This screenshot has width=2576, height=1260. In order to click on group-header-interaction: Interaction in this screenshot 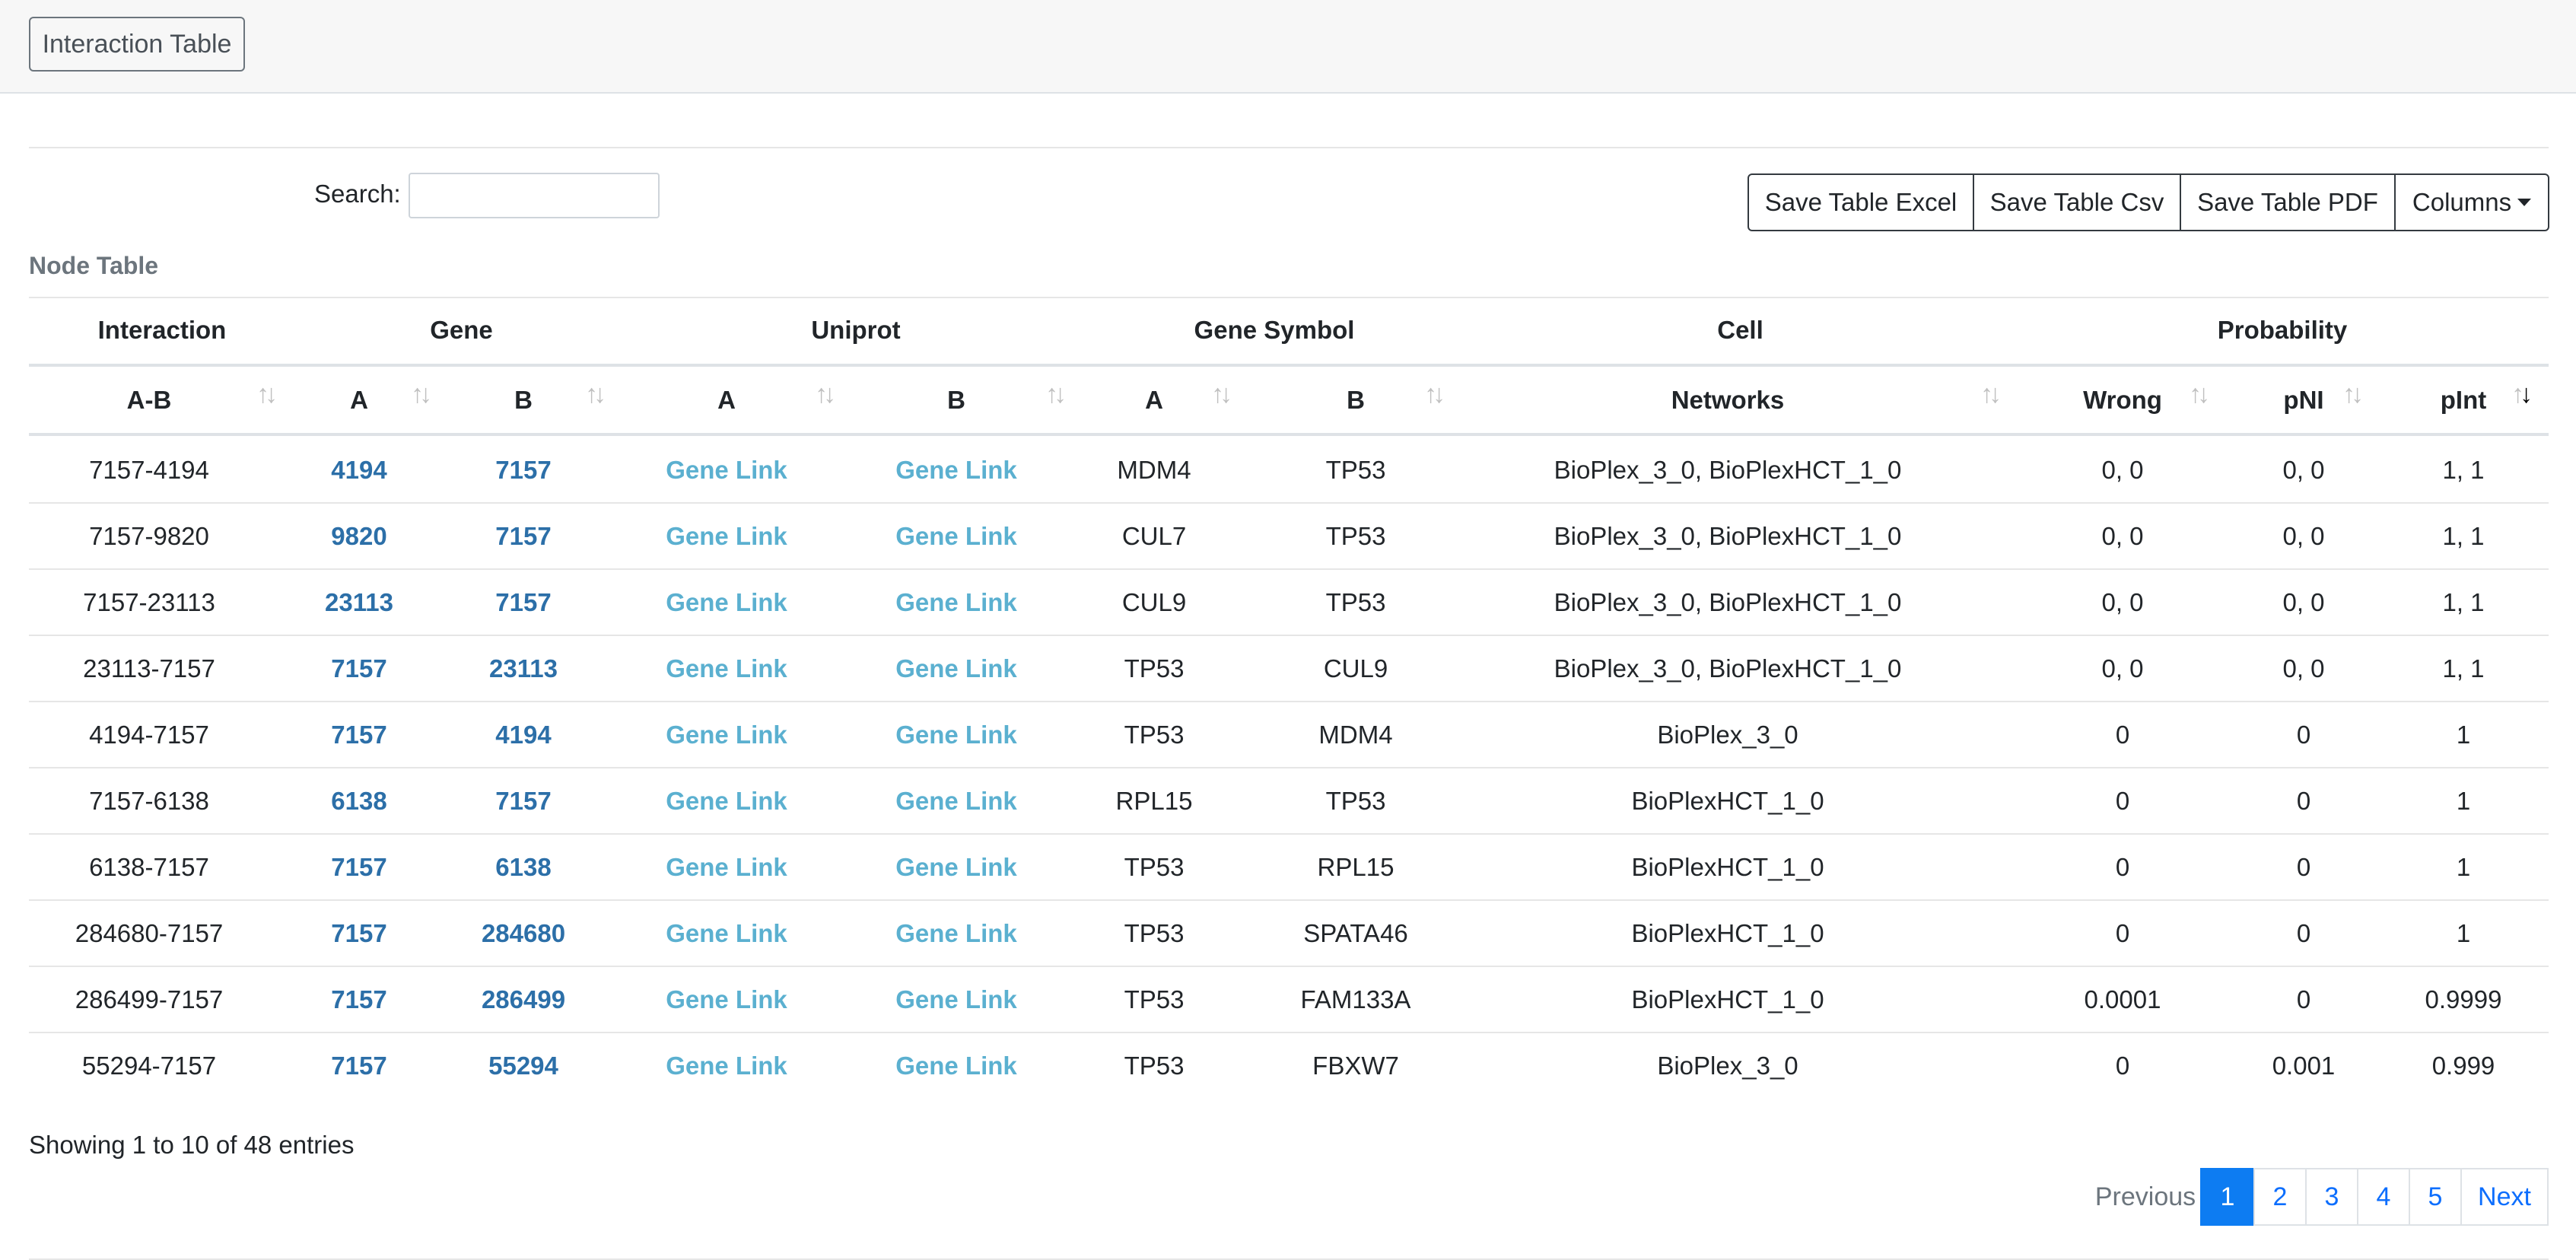, I will do `click(162, 330)`.